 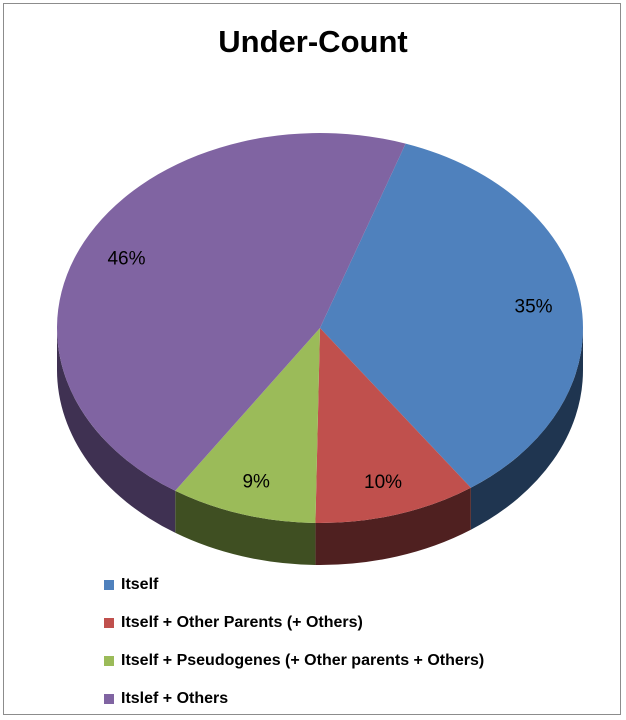 What do you see at coordinates (534, 307) in the screenshot?
I see `pie-label-itself: 35%` at bounding box center [534, 307].